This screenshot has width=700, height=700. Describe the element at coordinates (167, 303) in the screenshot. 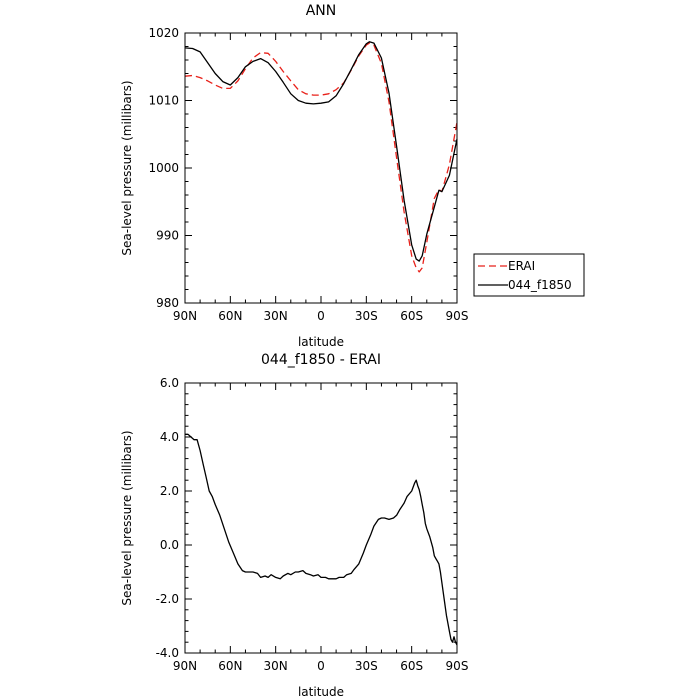

I see `y-tick-label: 980` at that location.